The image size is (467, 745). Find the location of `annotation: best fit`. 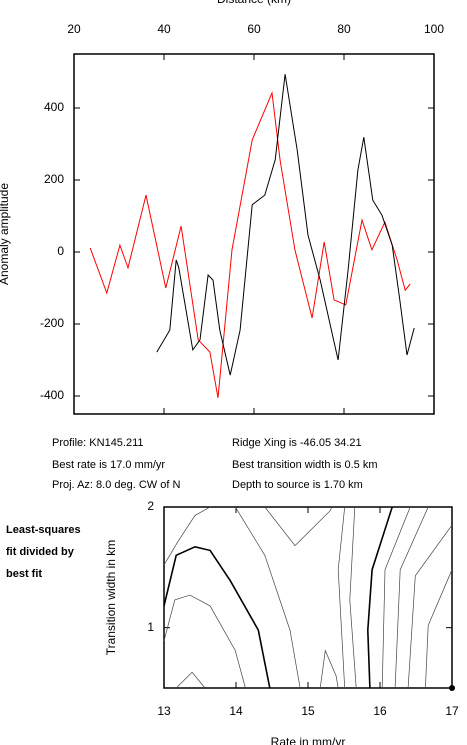

annotation: best fit is located at coordinates (24, 574).